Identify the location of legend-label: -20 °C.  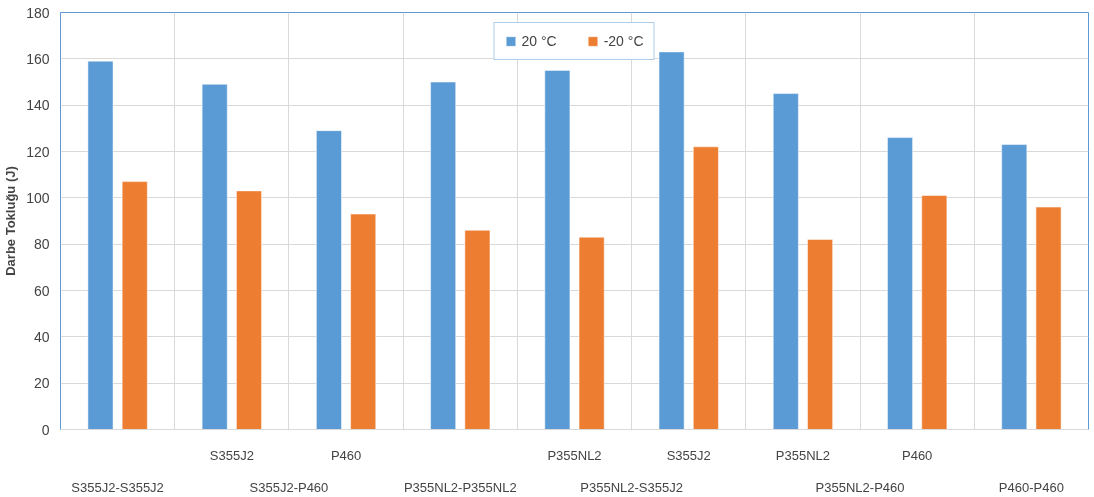
(623, 41).